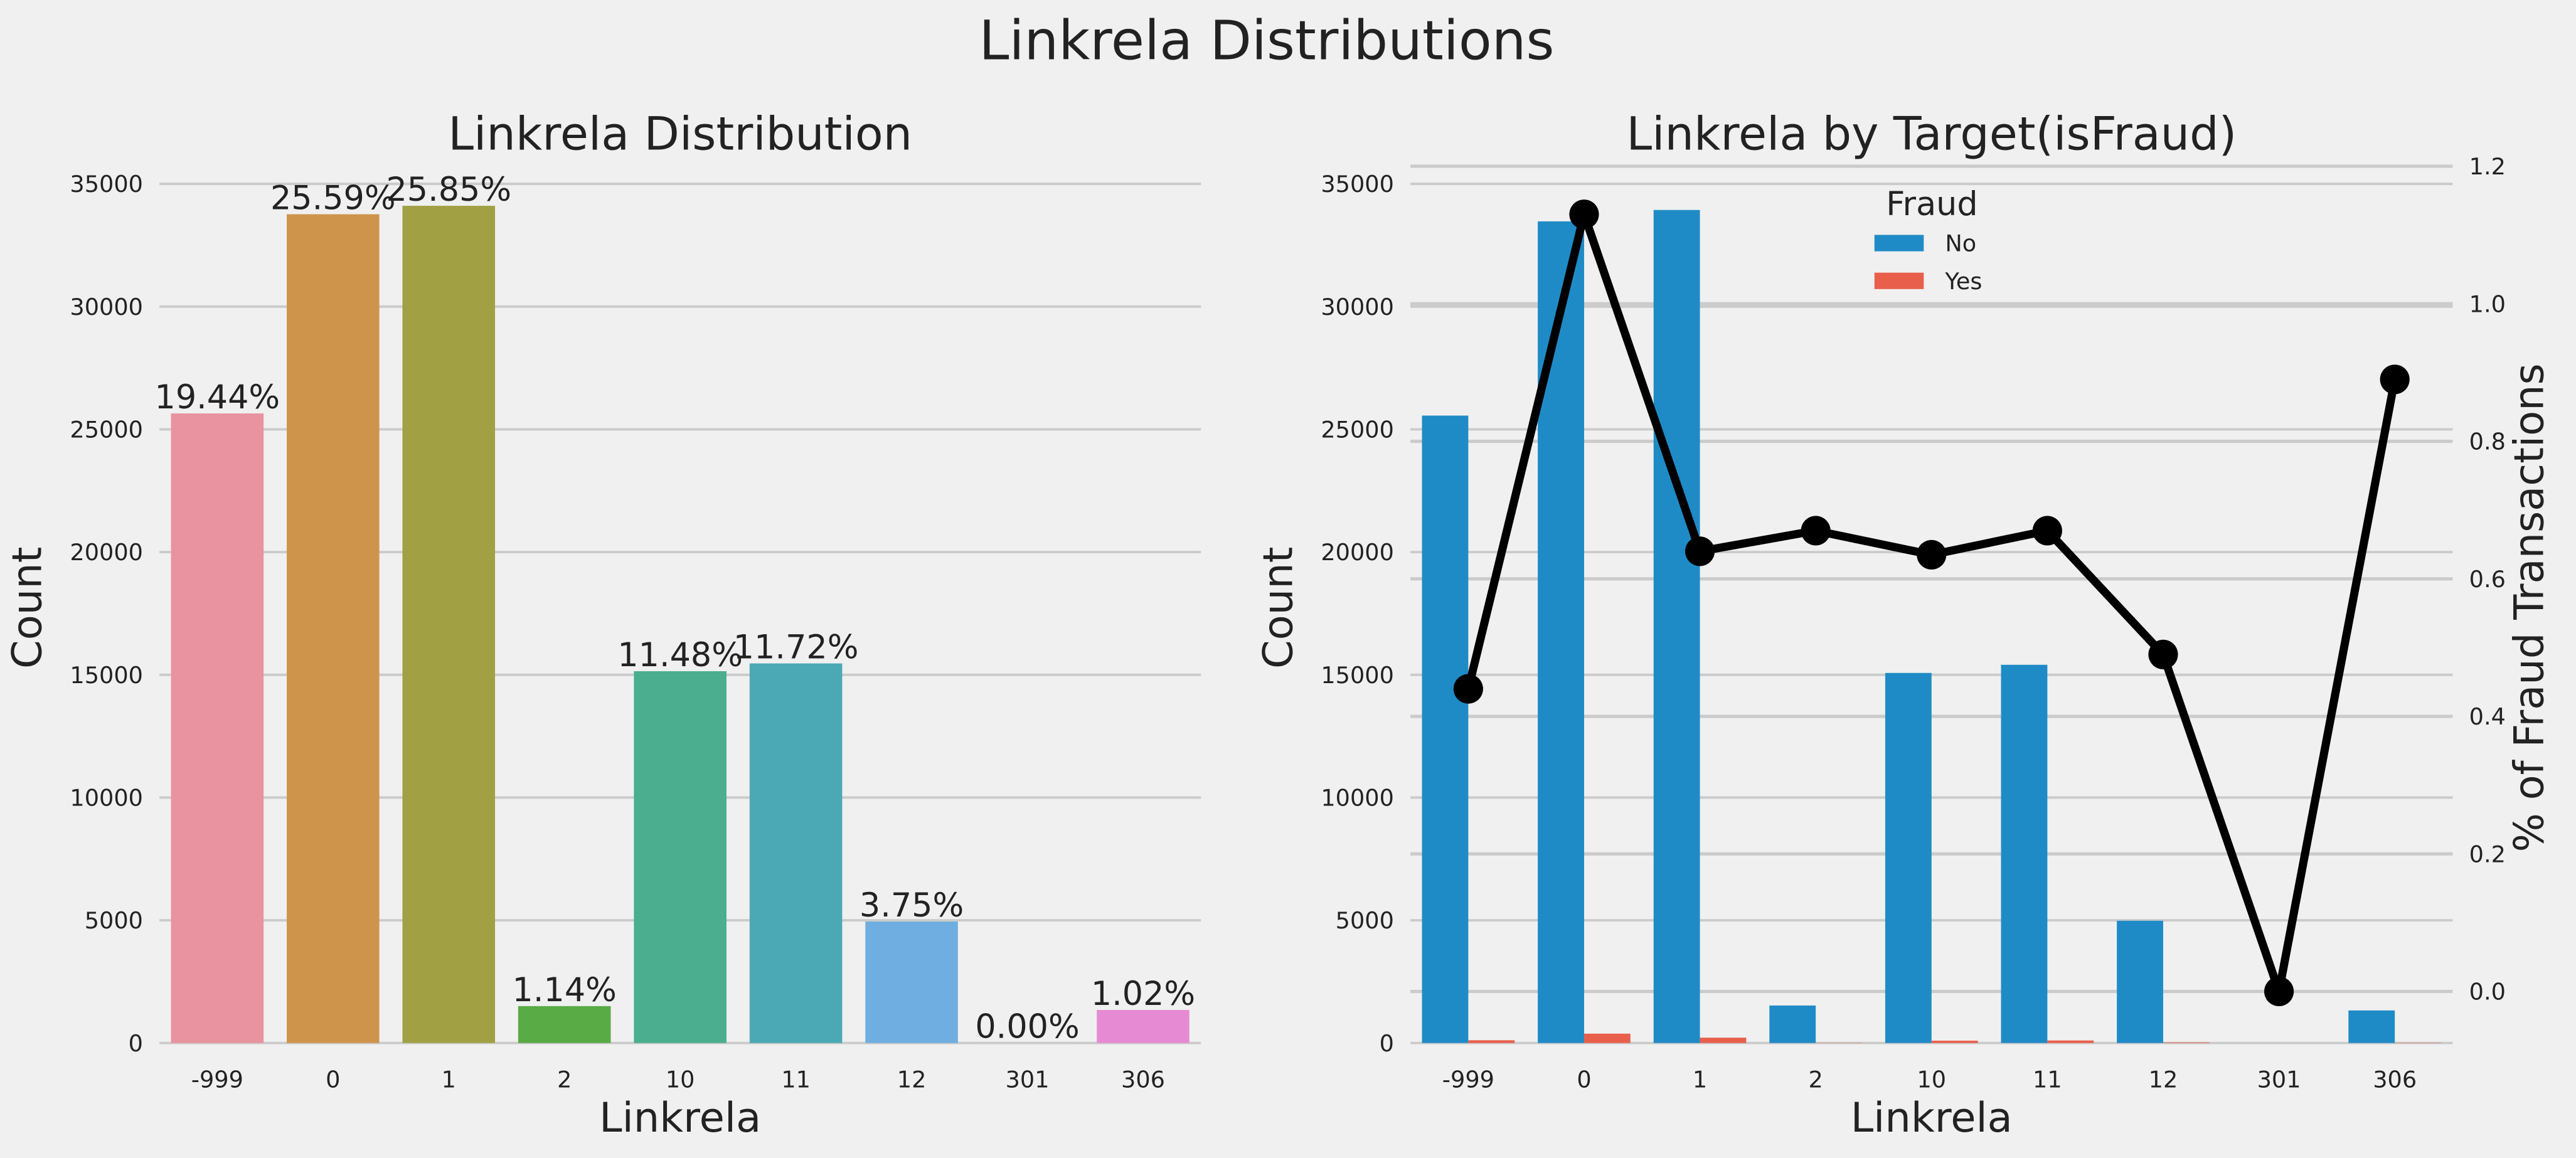  Describe the element at coordinates (680, 134) in the screenshot. I see `chart-title: Linkrela Distribution` at that location.